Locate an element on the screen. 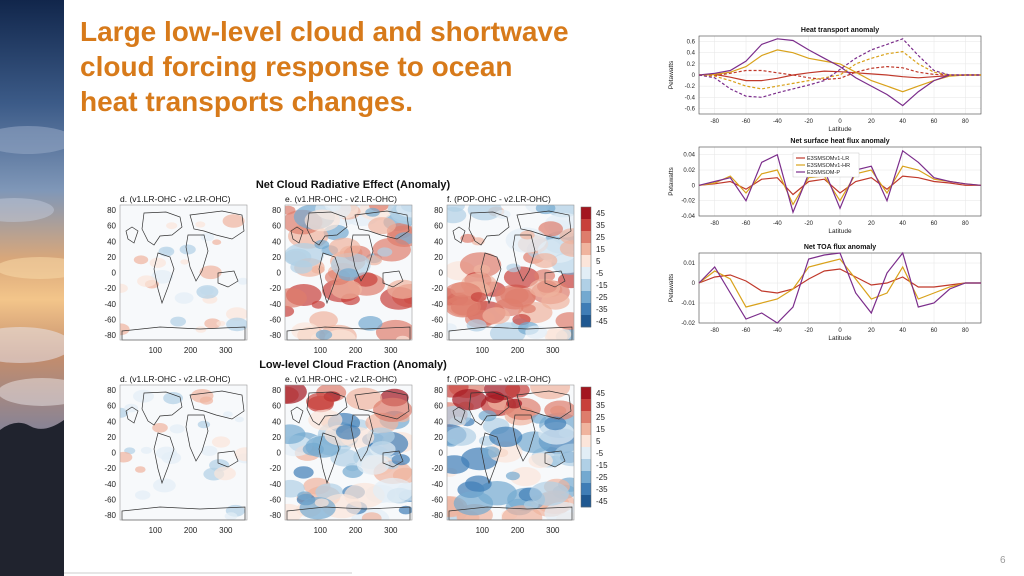  map-x-tick: 200 is located at coordinates (518, 530).